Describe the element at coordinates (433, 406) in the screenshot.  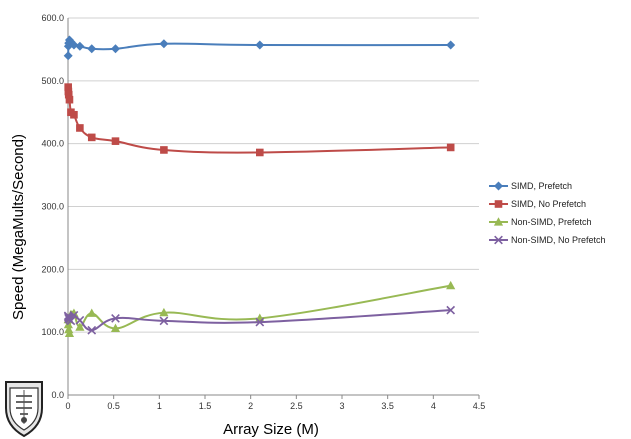
I see `x-tick-label: 4` at that location.